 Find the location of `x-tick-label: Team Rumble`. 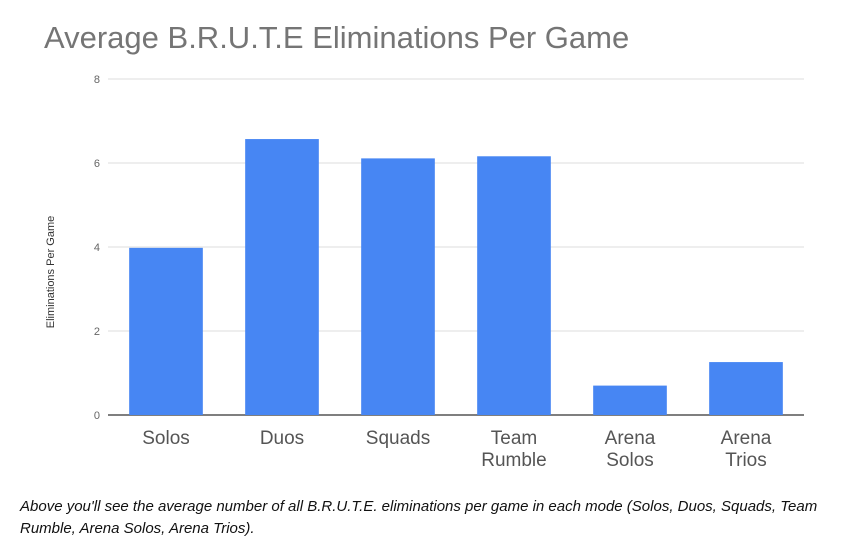

x-tick-label: Team Rumble is located at coordinates (513, 449).